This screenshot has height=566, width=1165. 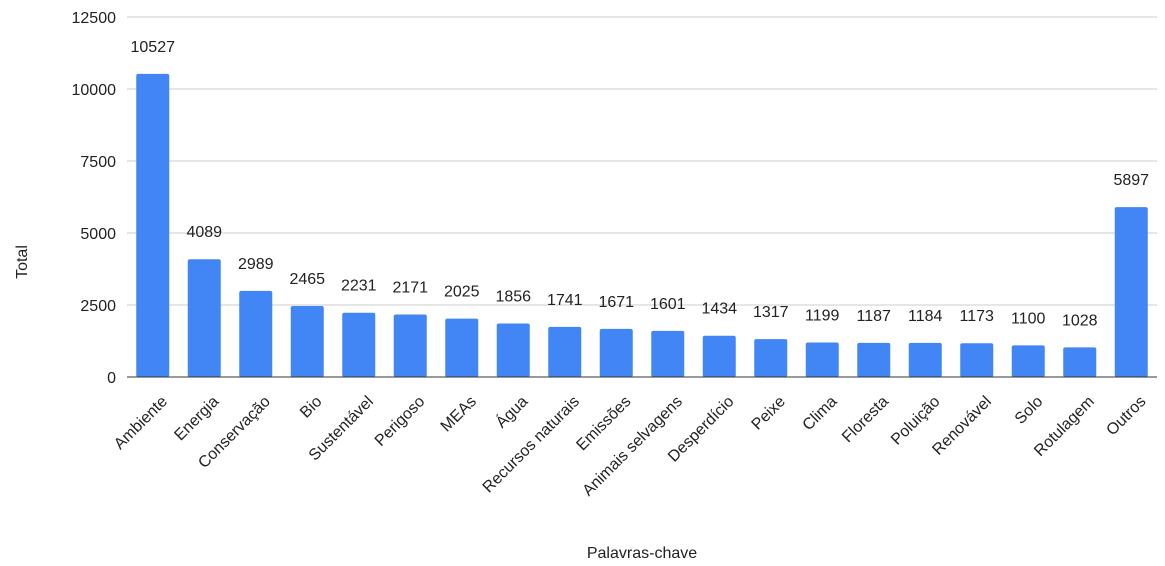 I want to click on x-tick-label: Ambiente, so click(x=141, y=423).